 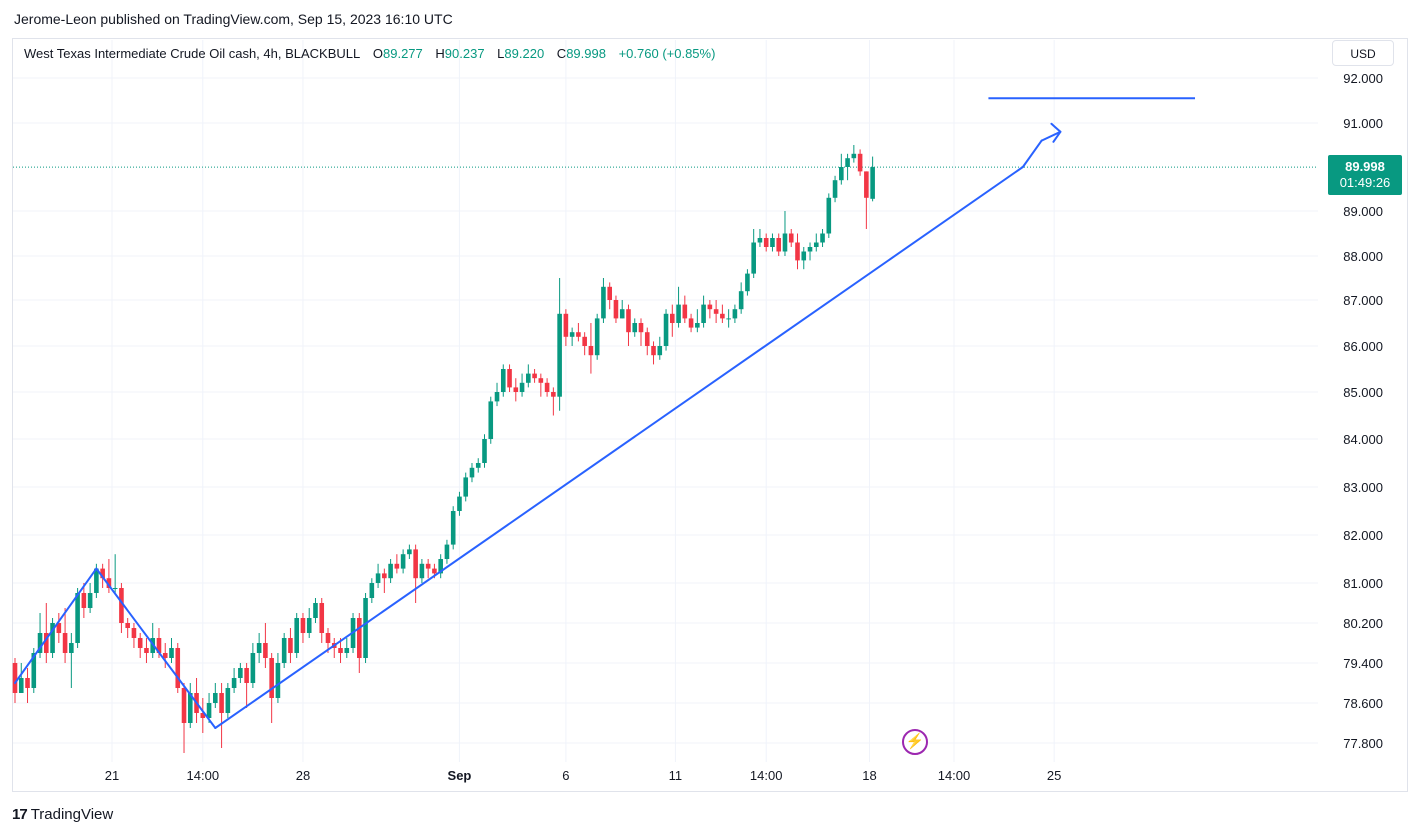 I want to click on x-tick-label: 14:00, so click(x=203, y=775).